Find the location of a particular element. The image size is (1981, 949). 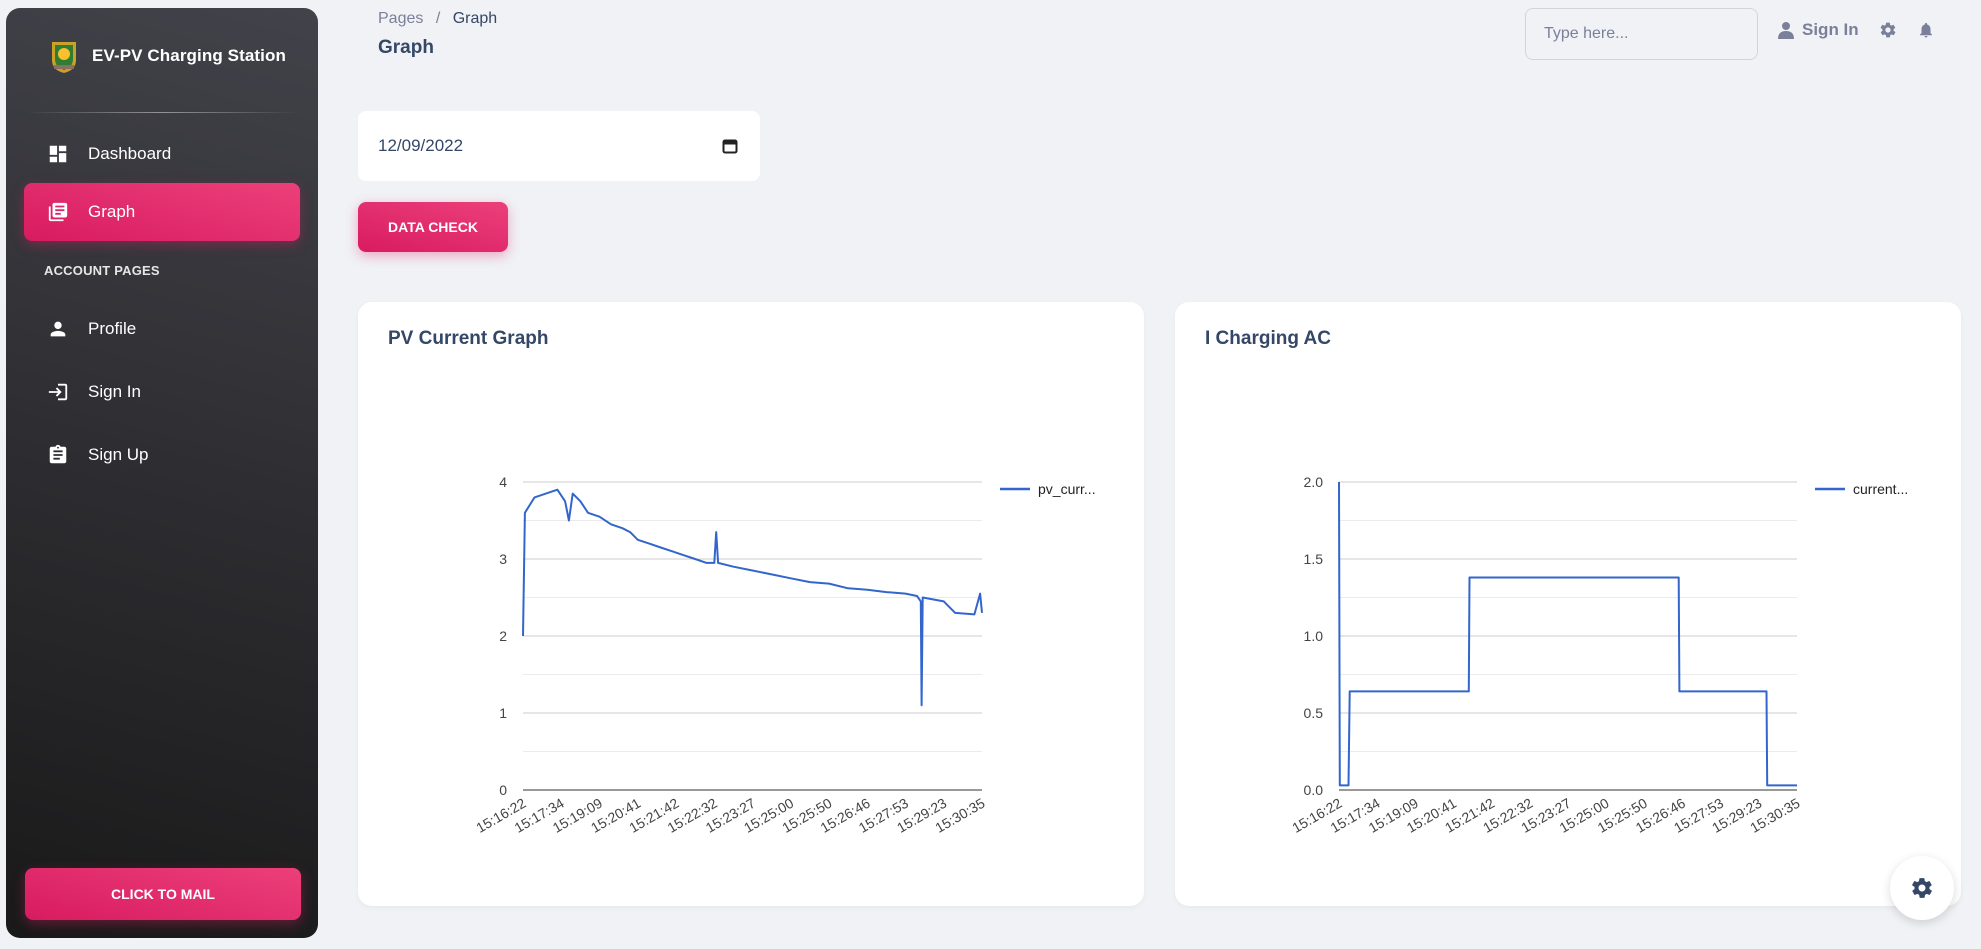

person-icon is located at coordinates (58, 329).